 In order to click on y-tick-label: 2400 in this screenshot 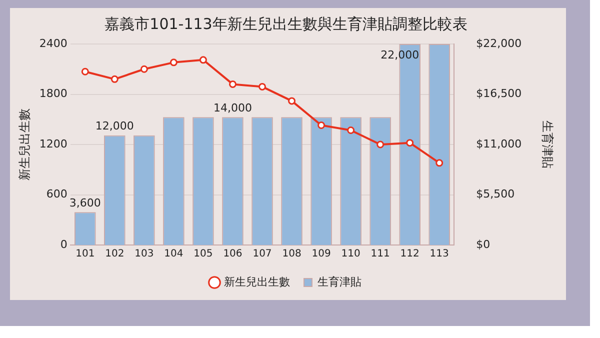, I will do `click(53, 43)`.